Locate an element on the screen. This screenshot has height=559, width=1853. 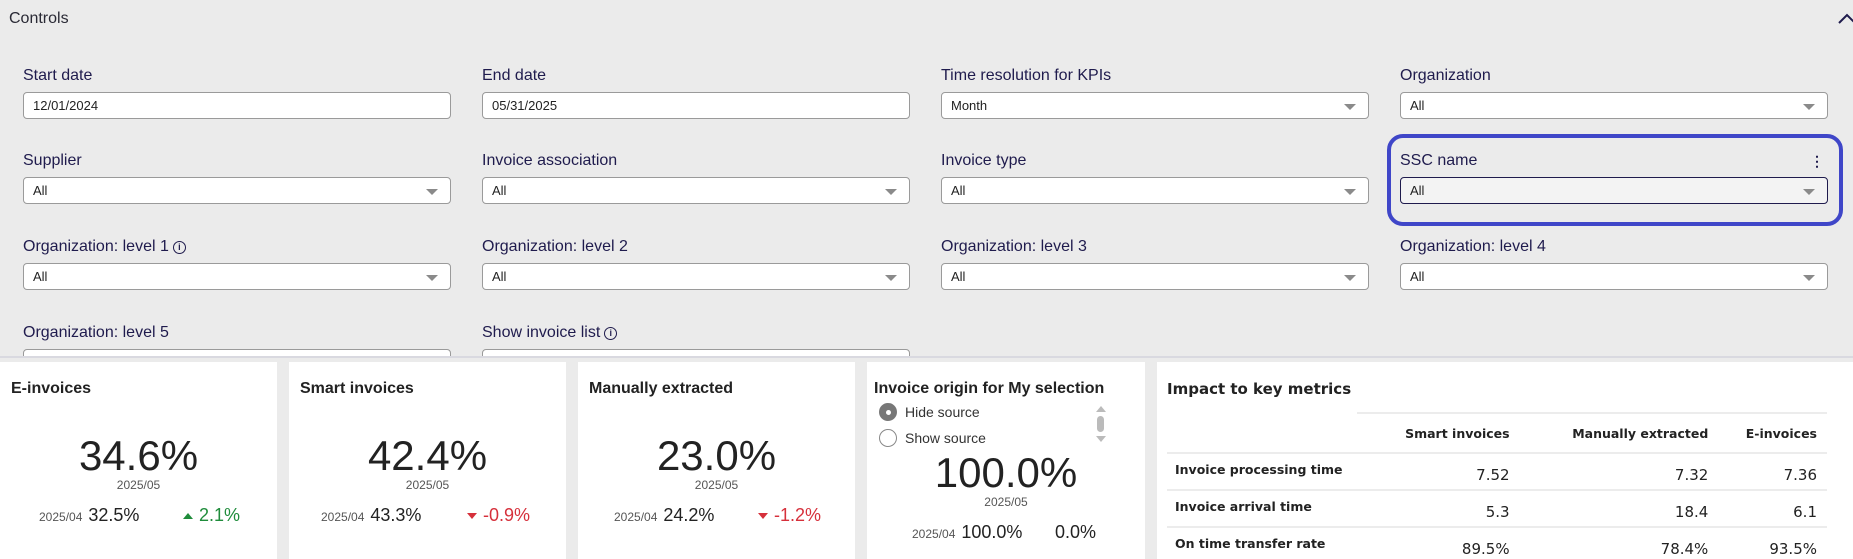
end-date-input: 05/31/2025 is located at coordinates (696, 105).